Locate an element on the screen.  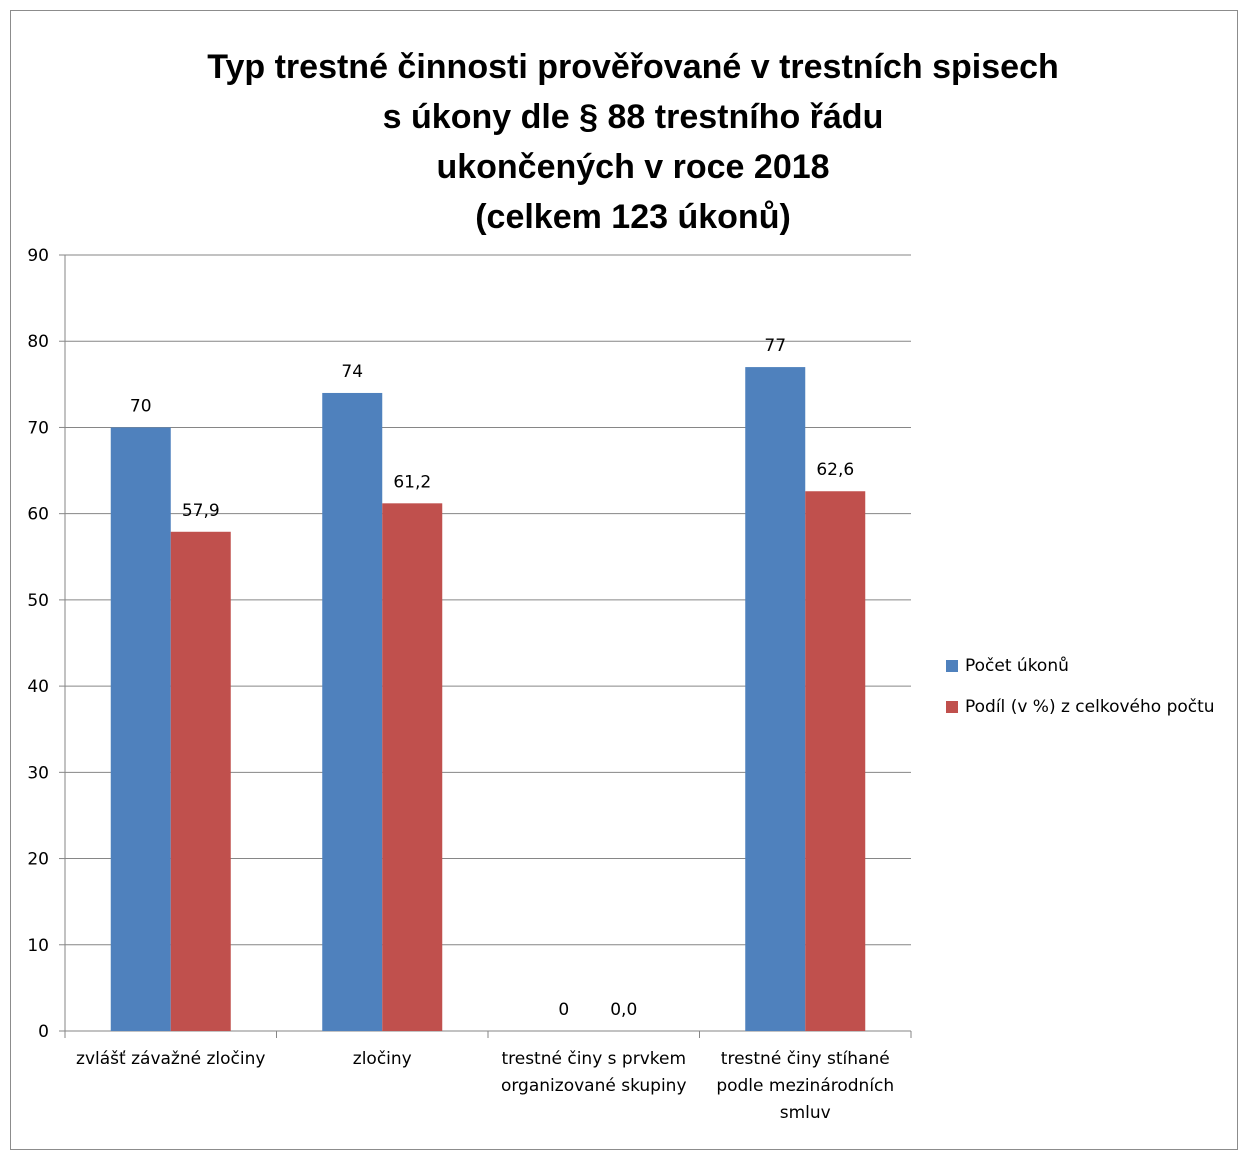
y-tick-label: 80 is located at coordinates (38, 342).